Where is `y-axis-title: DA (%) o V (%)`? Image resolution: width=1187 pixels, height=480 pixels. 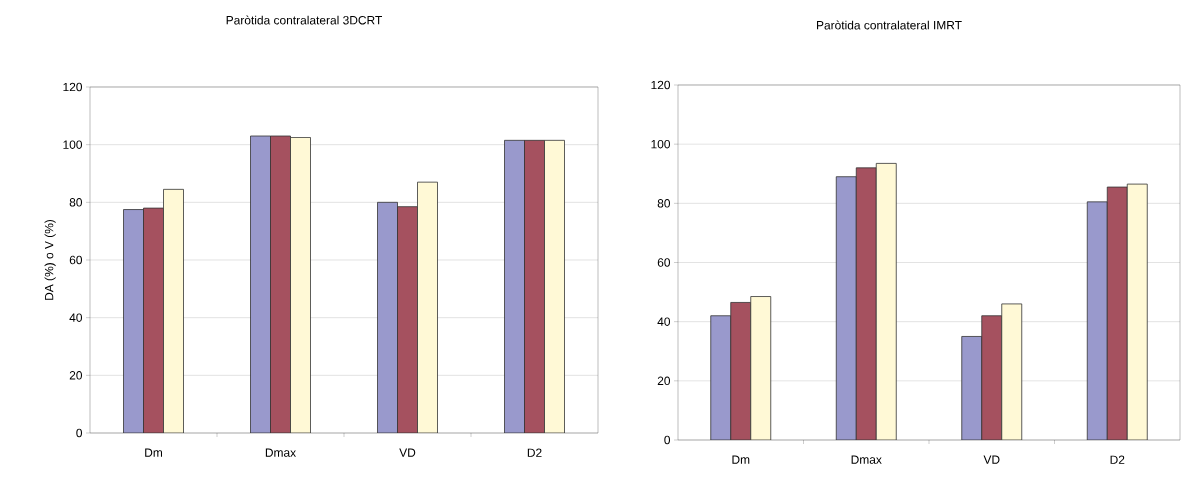 y-axis-title: DA (%) o V (%) is located at coordinates (50, 259).